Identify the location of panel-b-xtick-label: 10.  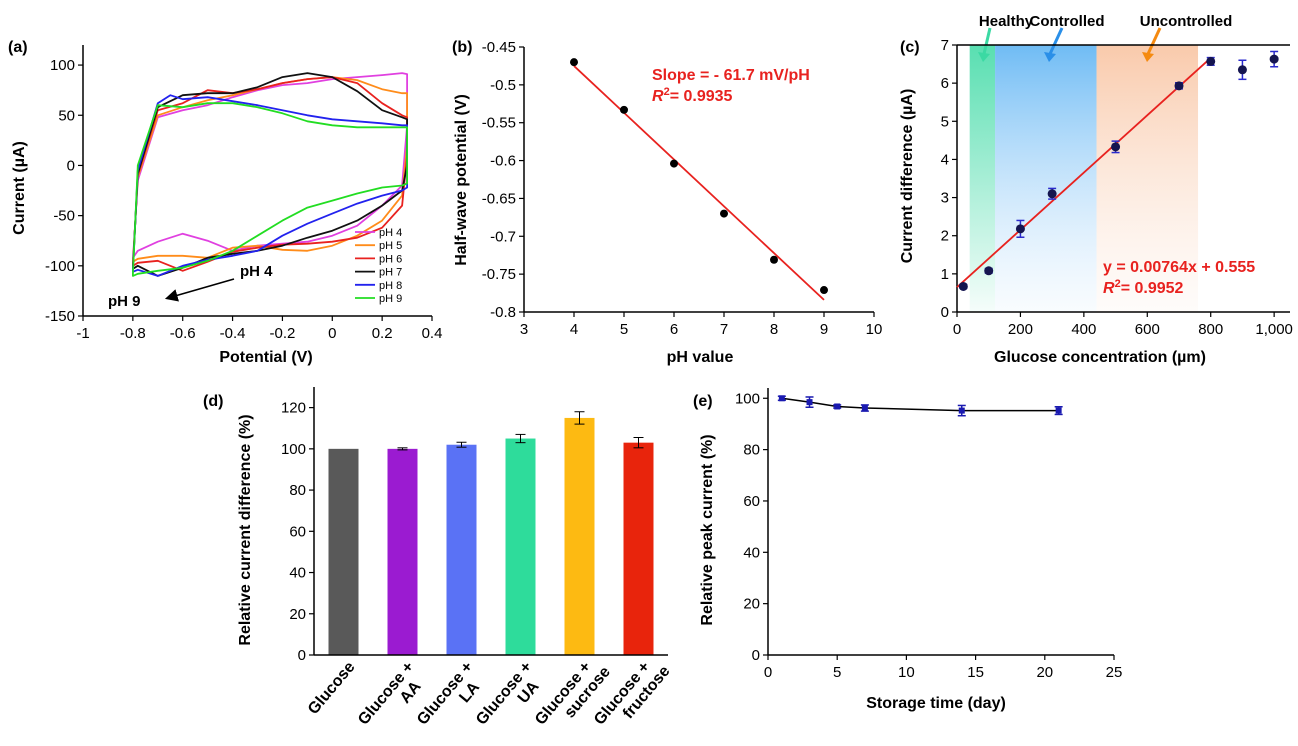
(874, 329).